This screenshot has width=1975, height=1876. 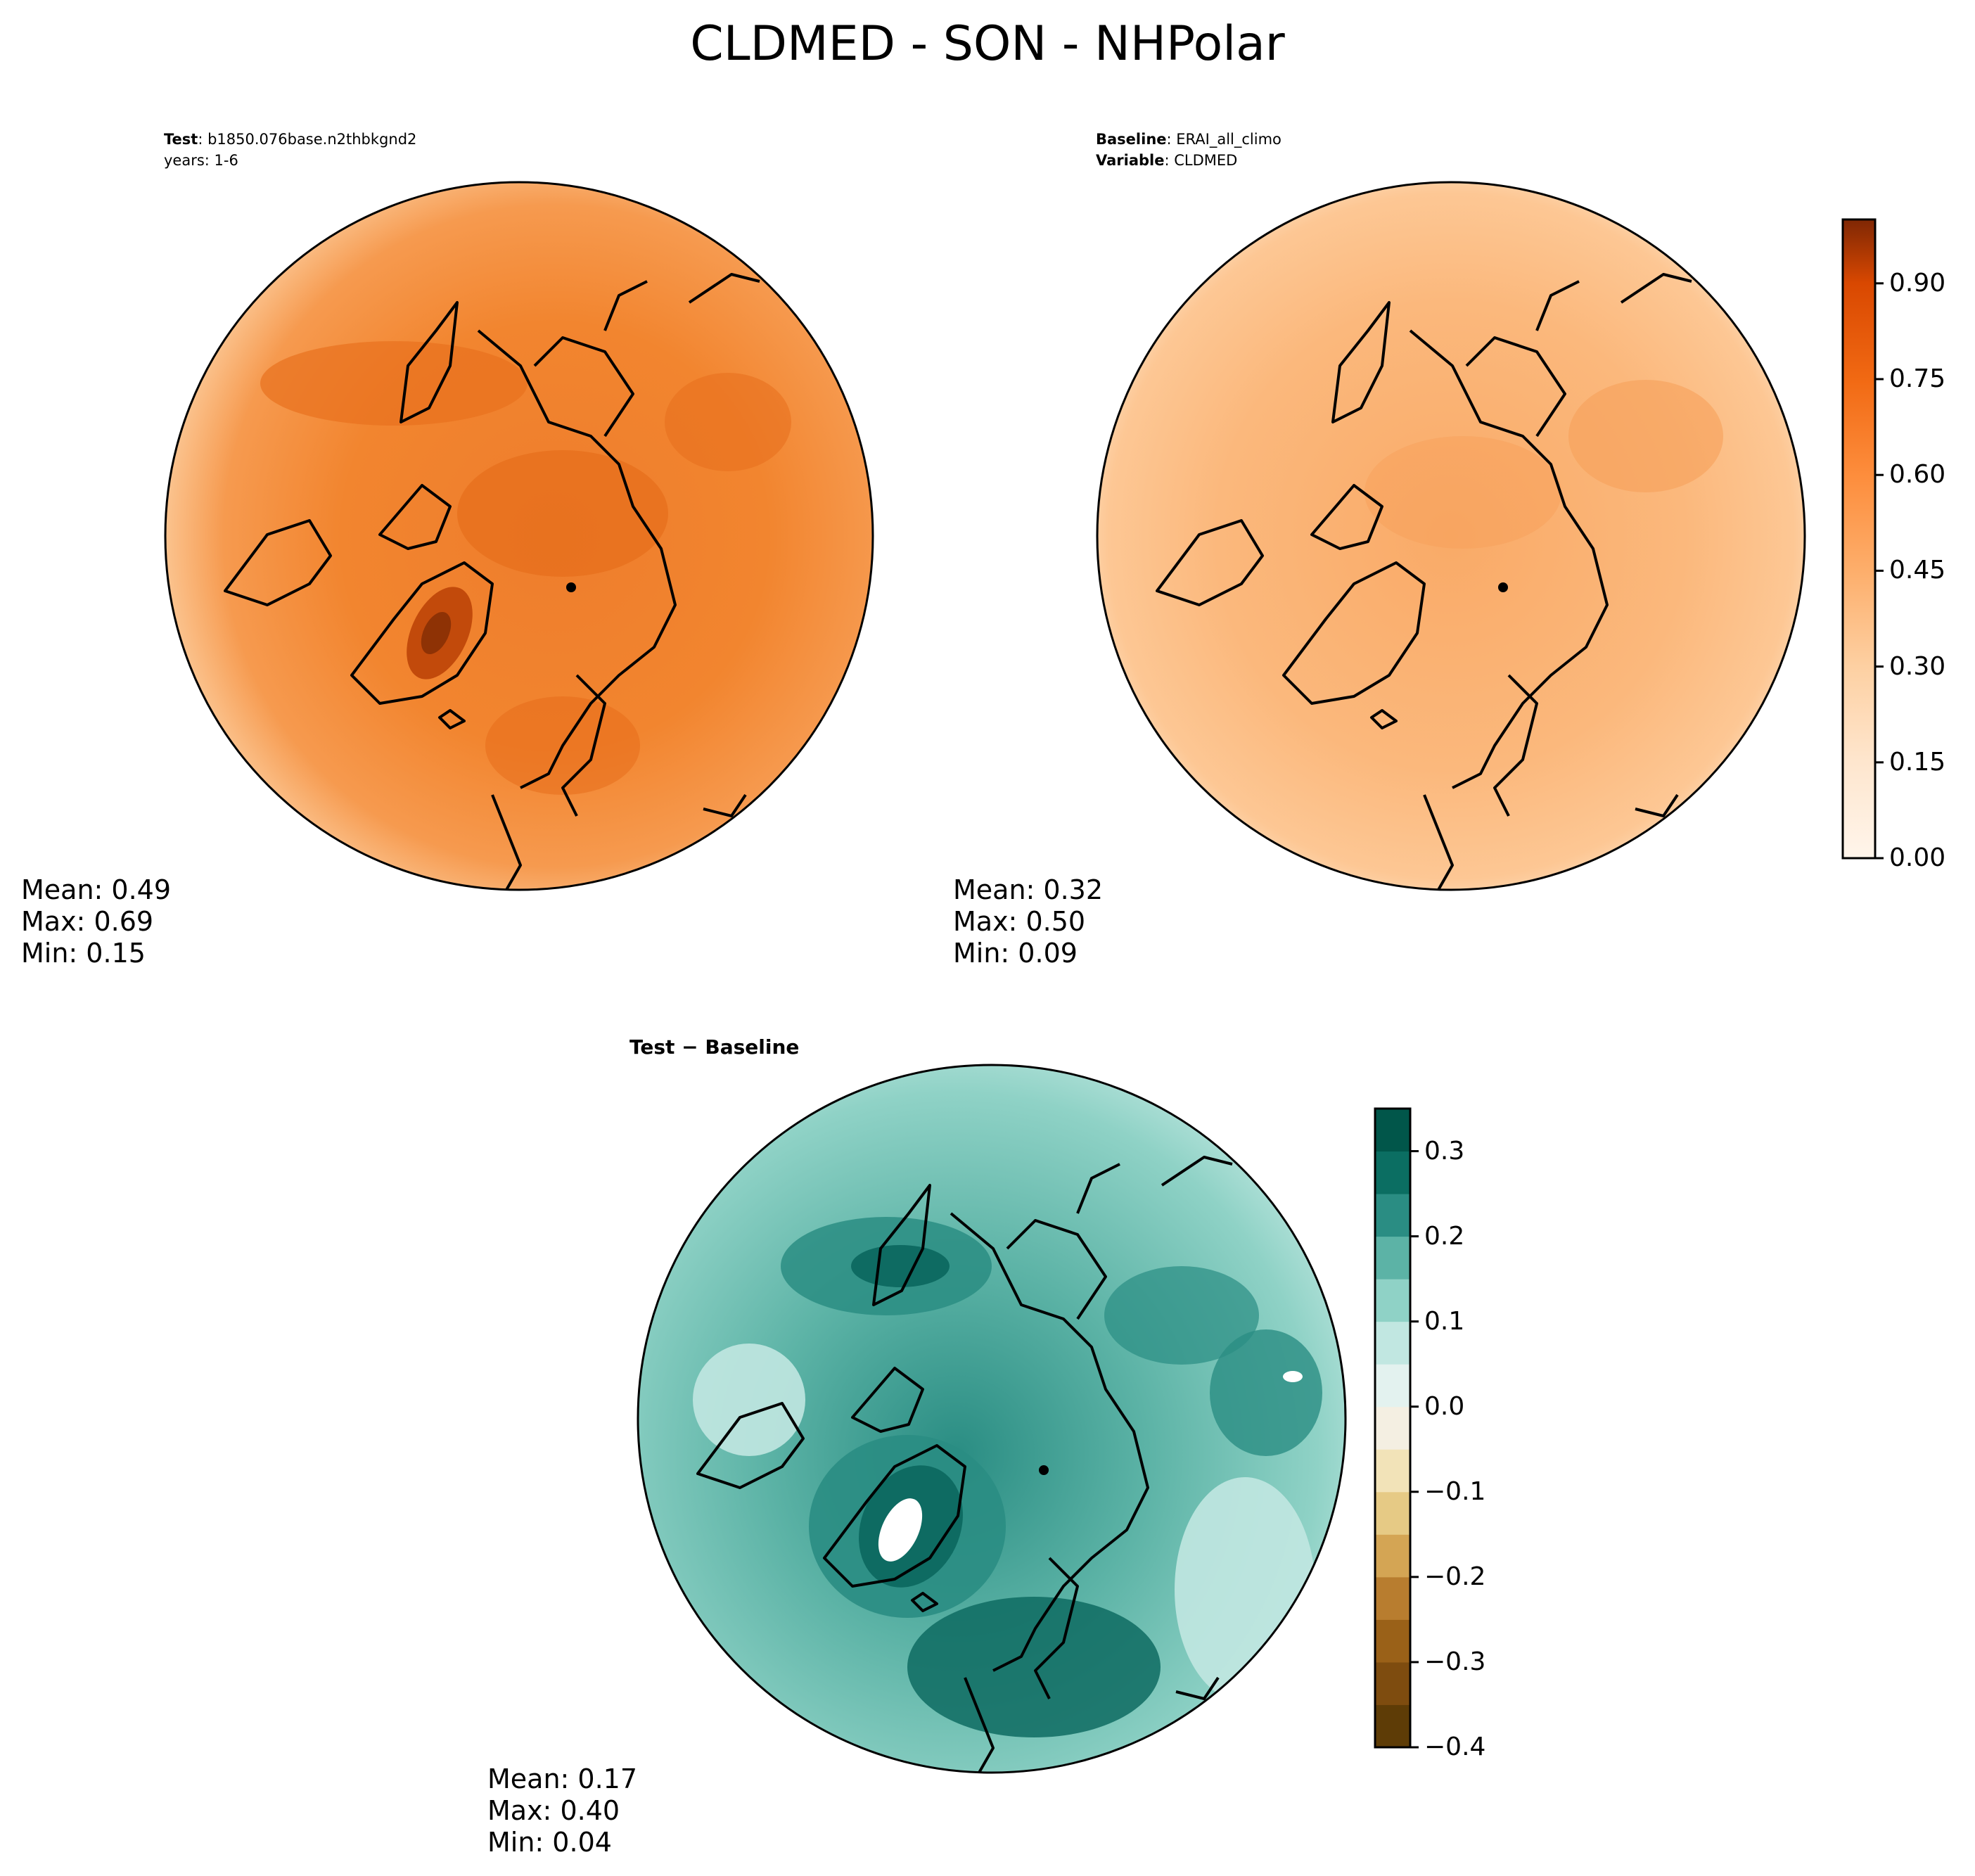 What do you see at coordinates (1917, 762) in the screenshot?
I see `colorbar-tick-label: 0.15` at bounding box center [1917, 762].